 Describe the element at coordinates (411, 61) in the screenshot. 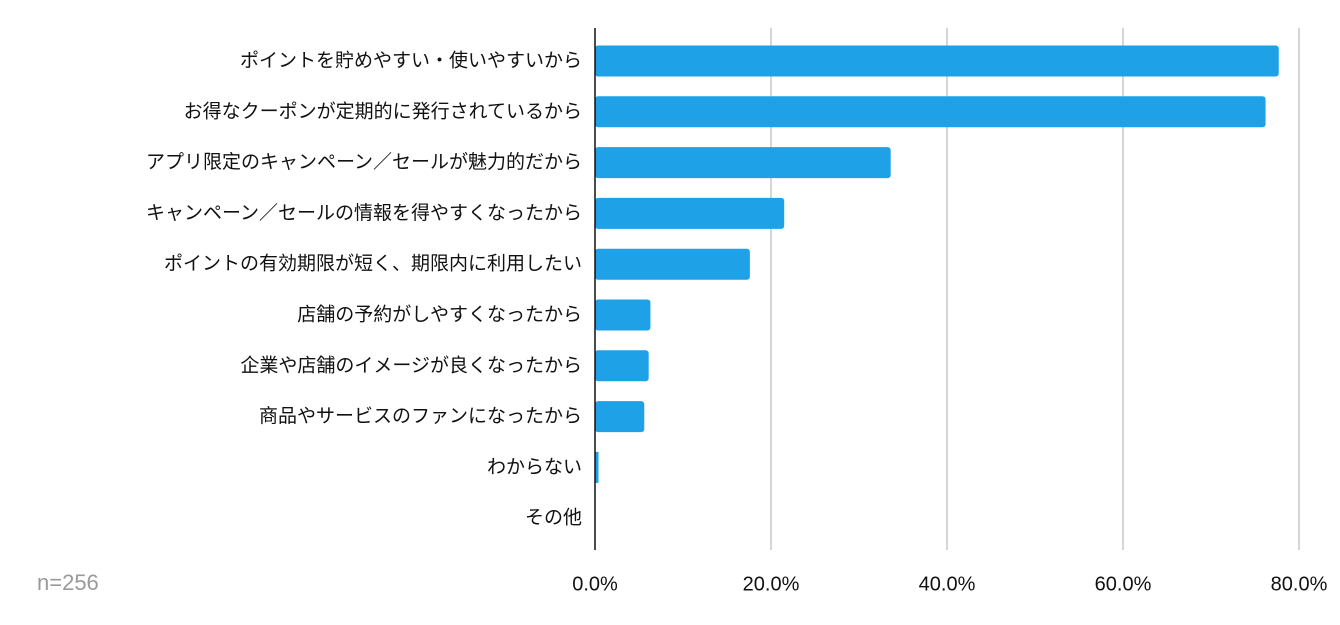

I see `category-label: ポイントを貯めやすい・使いやすいから` at that location.